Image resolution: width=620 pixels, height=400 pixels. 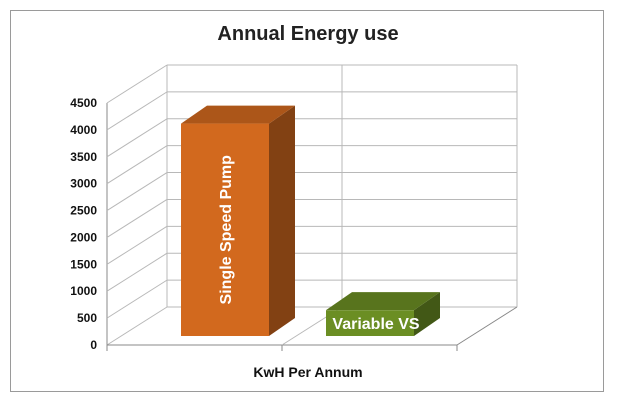 What do you see at coordinates (83, 211) in the screenshot?
I see `y-tick-label: 2500` at bounding box center [83, 211].